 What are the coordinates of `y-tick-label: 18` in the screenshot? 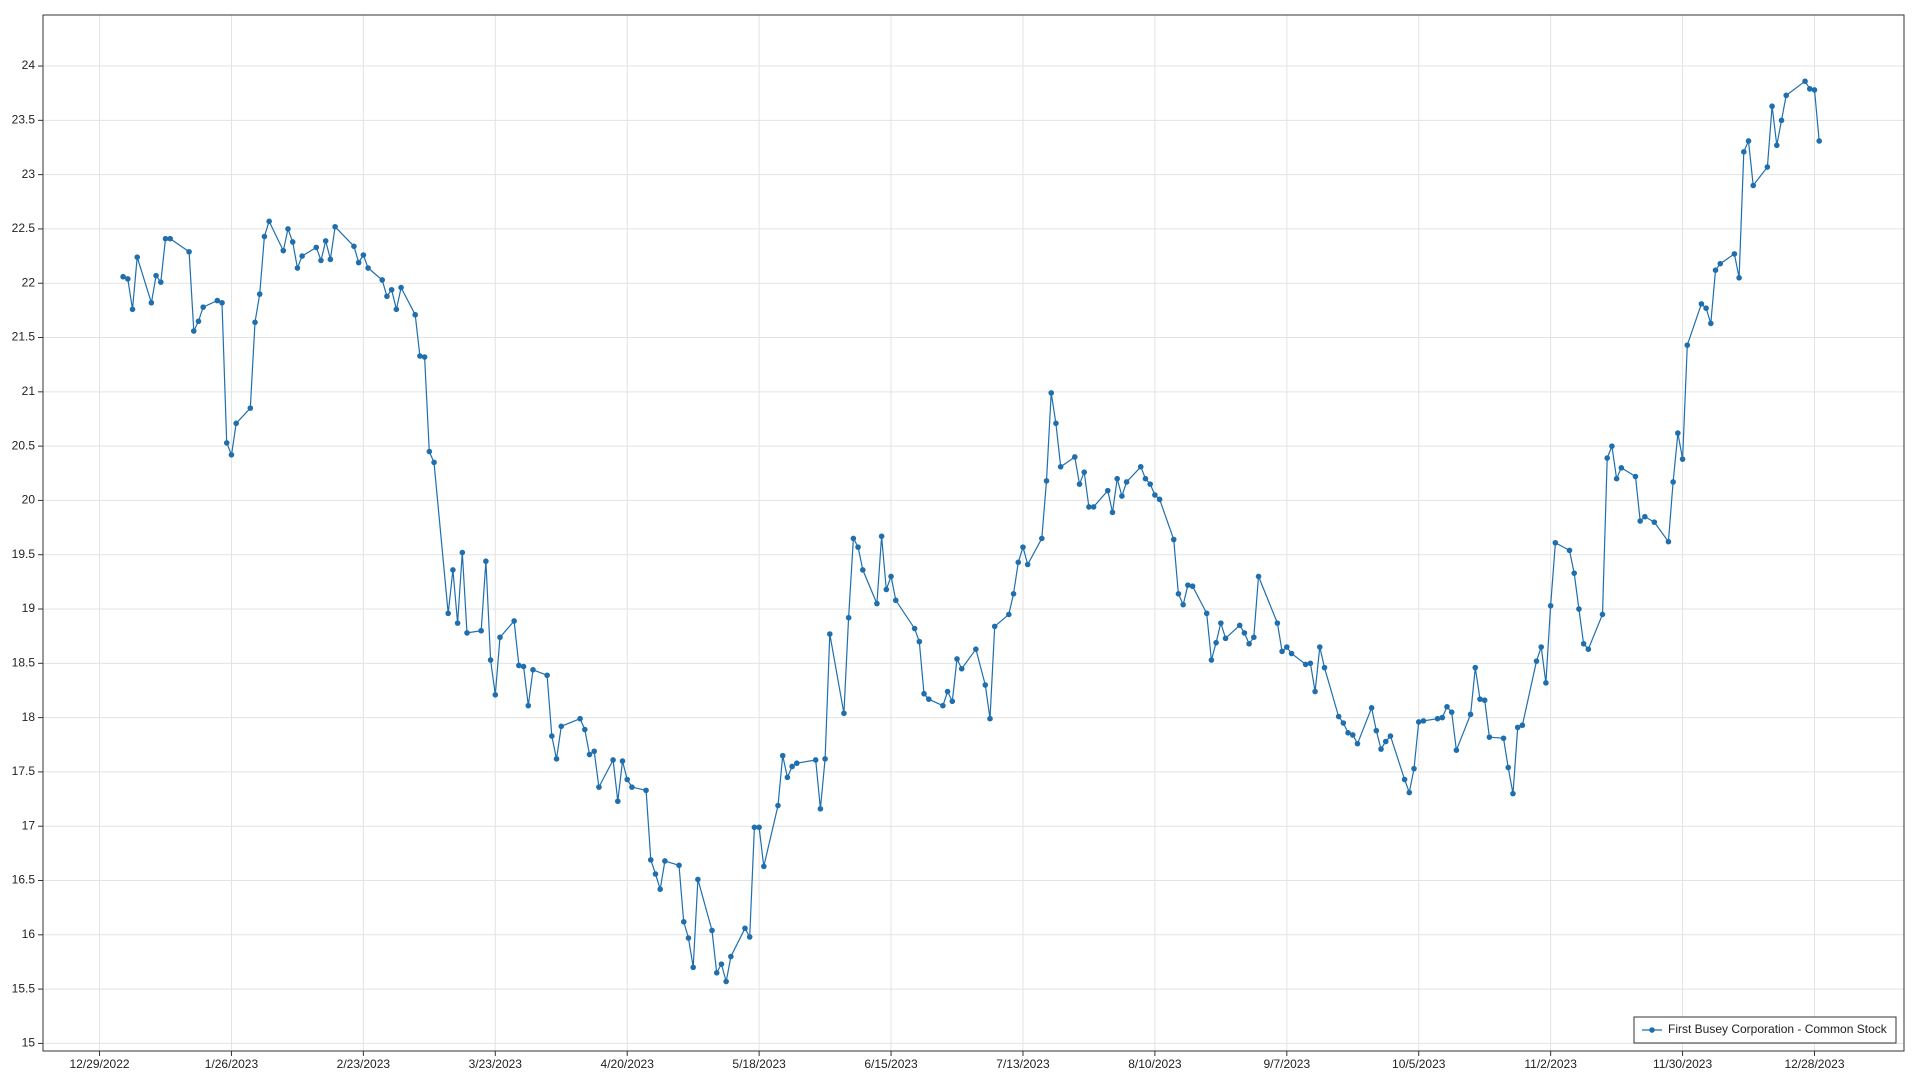 It's located at (29, 717).